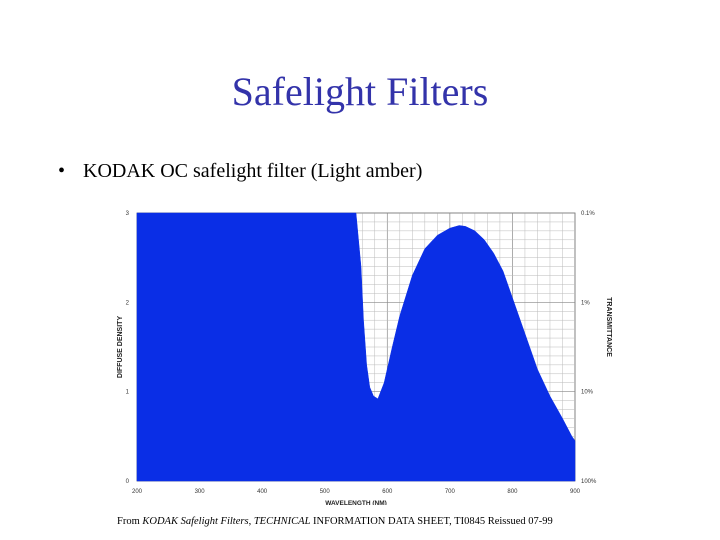 This screenshot has width=720, height=540. What do you see at coordinates (608, 327) in the screenshot?
I see `y2-axis-label: TRANSMITTANCE` at bounding box center [608, 327].